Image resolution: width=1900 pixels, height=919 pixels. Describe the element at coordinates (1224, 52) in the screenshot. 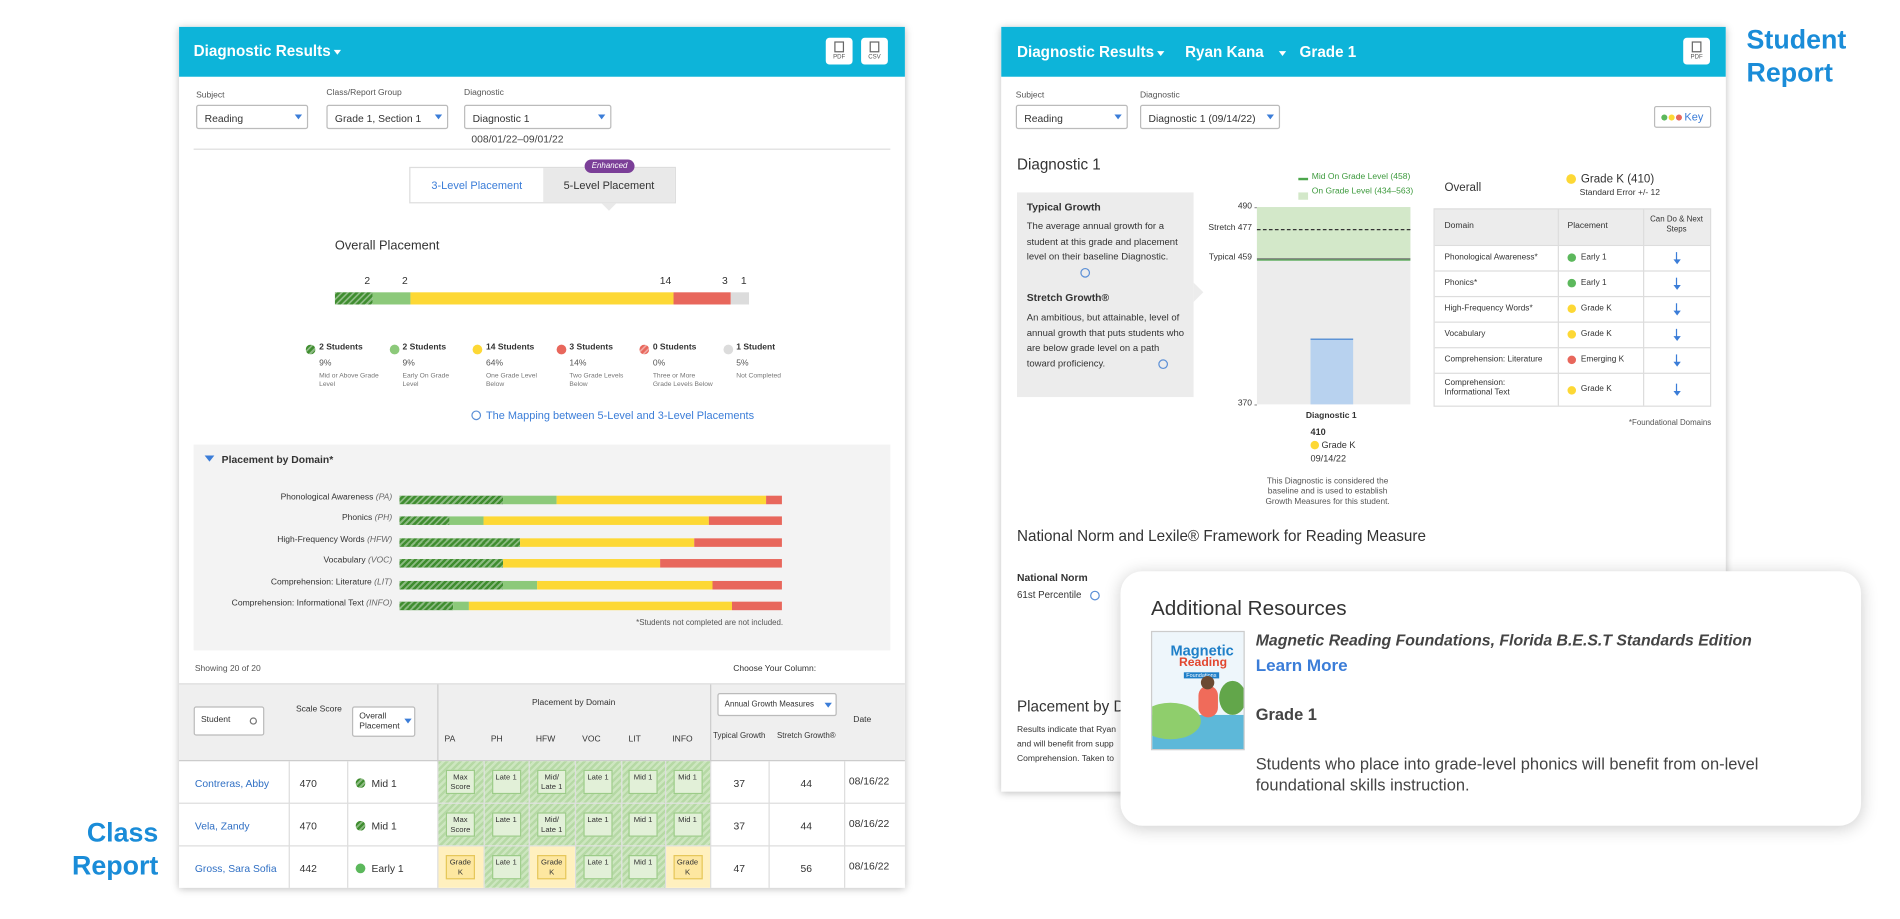

I see `header-item: Ryan Kana` at that location.